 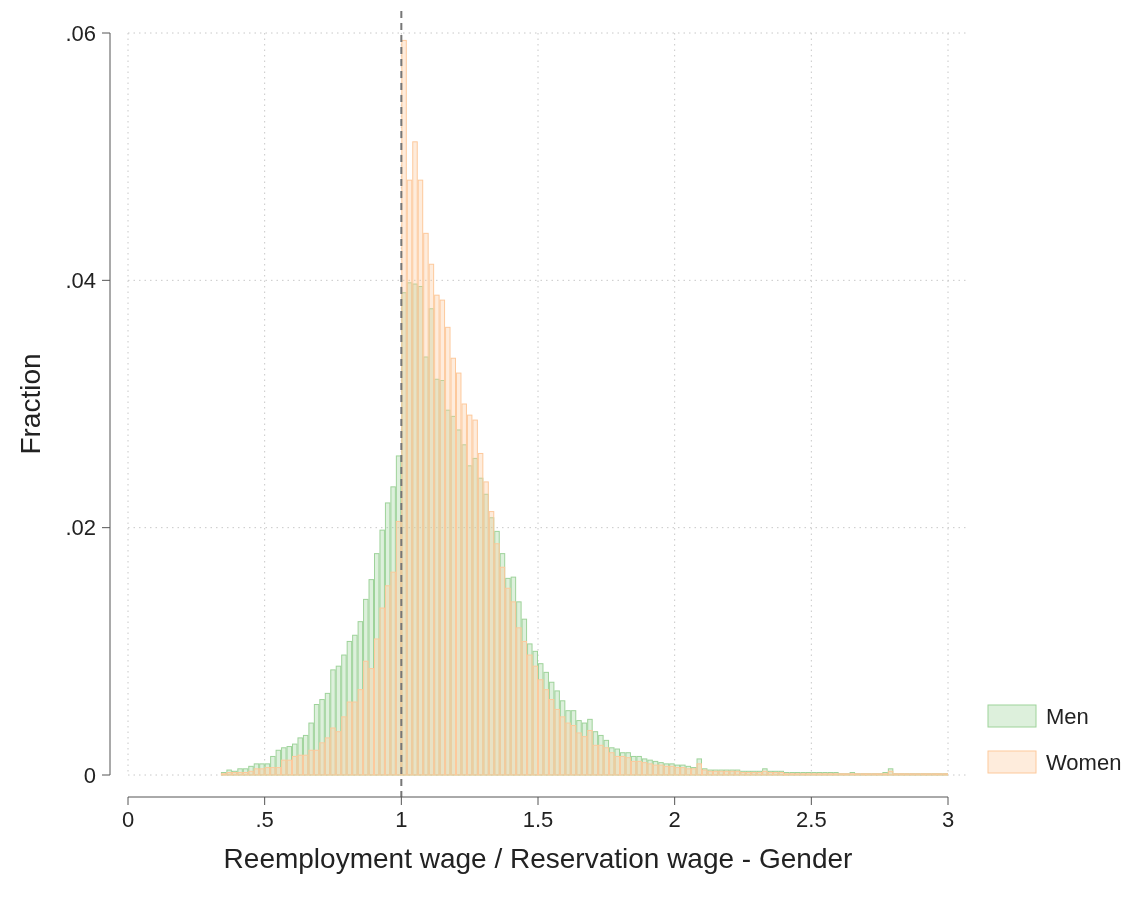 What do you see at coordinates (264, 819) in the screenshot?
I see `x-tick-label: .5` at bounding box center [264, 819].